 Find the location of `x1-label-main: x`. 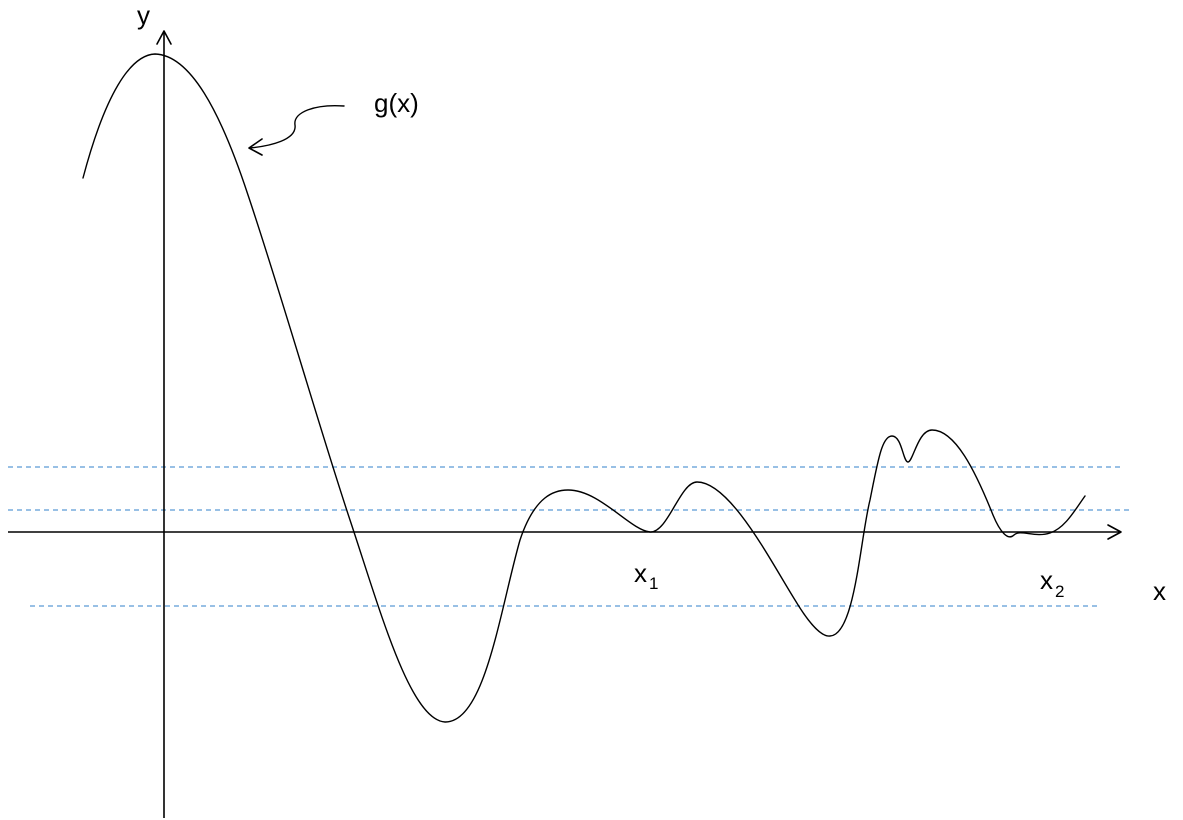

x1-label-main: x is located at coordinates (640, 573).